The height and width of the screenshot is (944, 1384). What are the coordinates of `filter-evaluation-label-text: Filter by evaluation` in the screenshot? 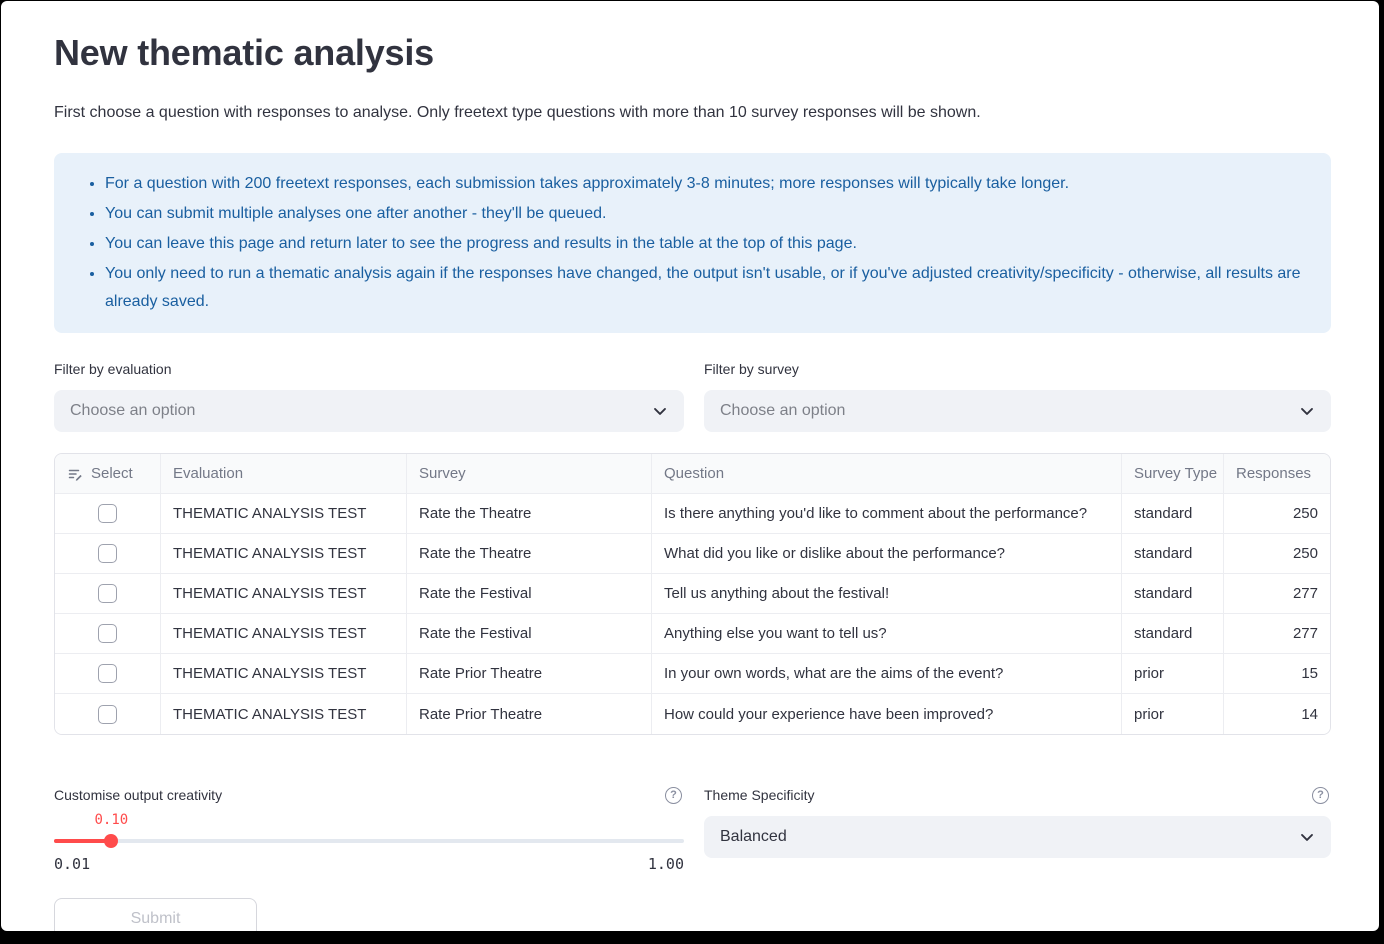 It's located at (113, 369).